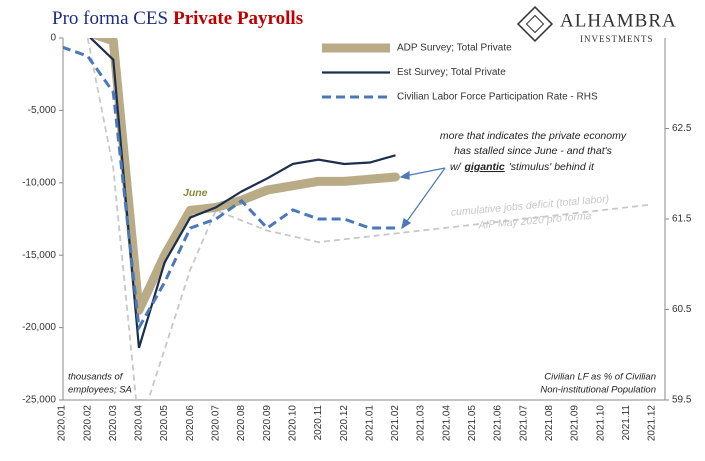 Image resolution: width=705 pixels, height=461 pixels. What do you see at coordinates (238, 18) in the screenshot?
I see `title-part: Private Payrolls` at bounding box center [238, 18].